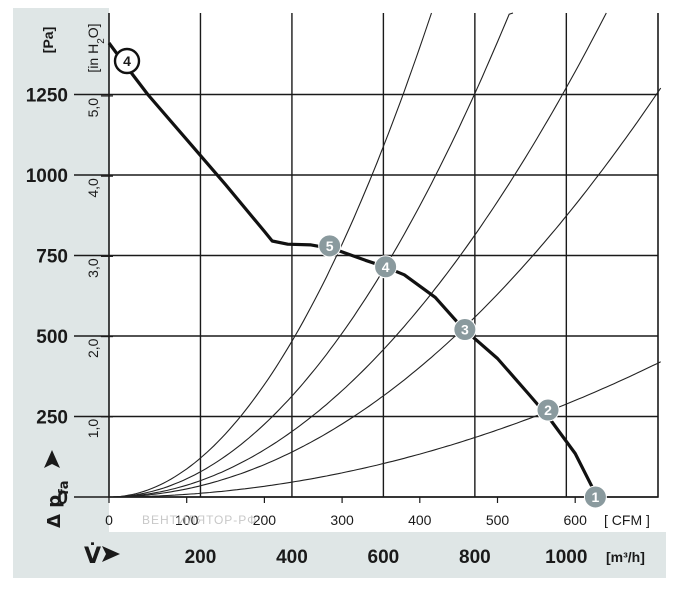  I want to click on operating-point-label: 3, so click(465, 330).